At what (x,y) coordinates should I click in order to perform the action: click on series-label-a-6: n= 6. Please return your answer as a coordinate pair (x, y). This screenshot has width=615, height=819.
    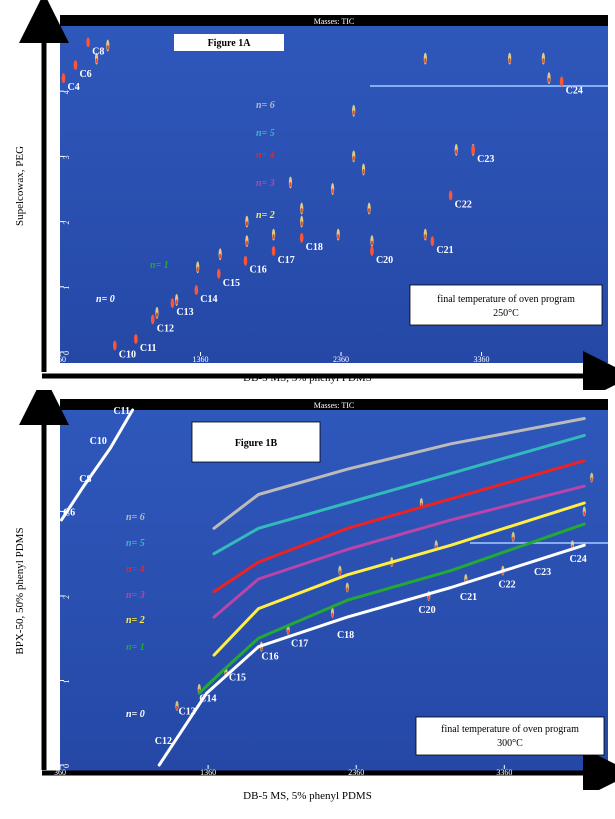
    Looking at the image, I should click on (265, 105).